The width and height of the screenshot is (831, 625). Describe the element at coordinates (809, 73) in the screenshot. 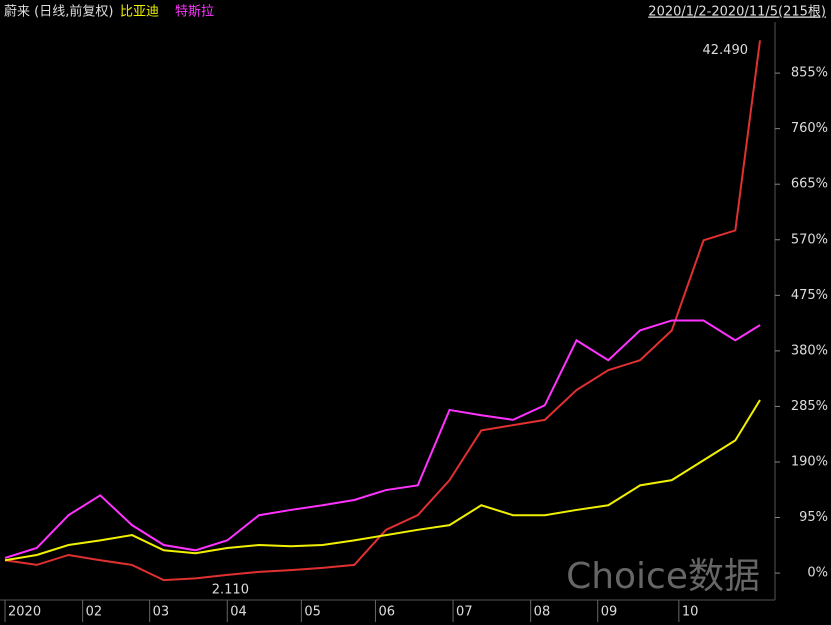

I see `y-tick-label: 855%` at that location.